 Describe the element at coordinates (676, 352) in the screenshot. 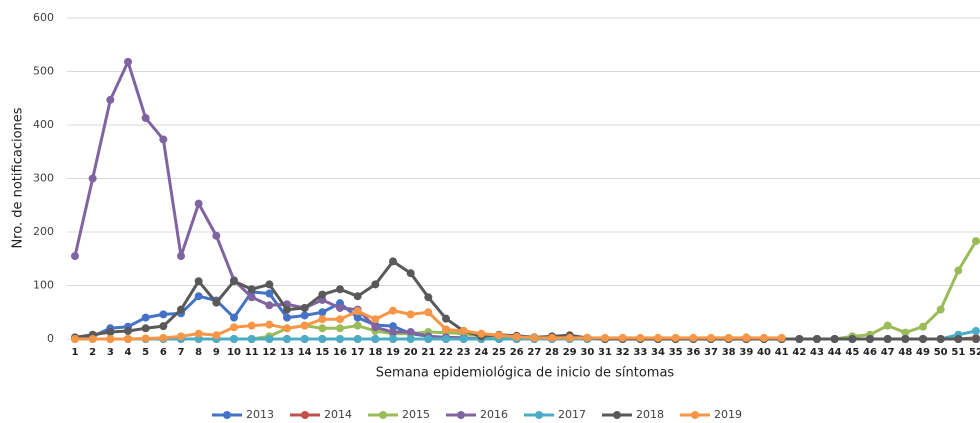

I see `x-tick-label: 35` at that location.